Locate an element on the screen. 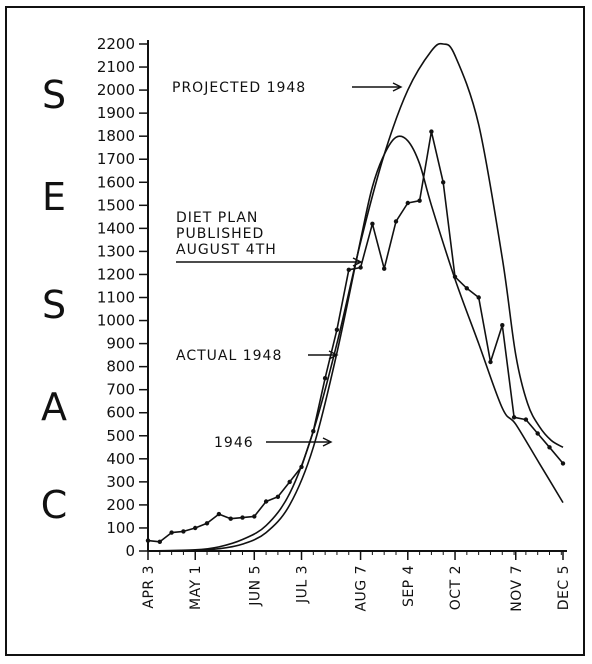 The image size is (592, 664). y-tick-label: 1200 is located at coordinates (116, 274).